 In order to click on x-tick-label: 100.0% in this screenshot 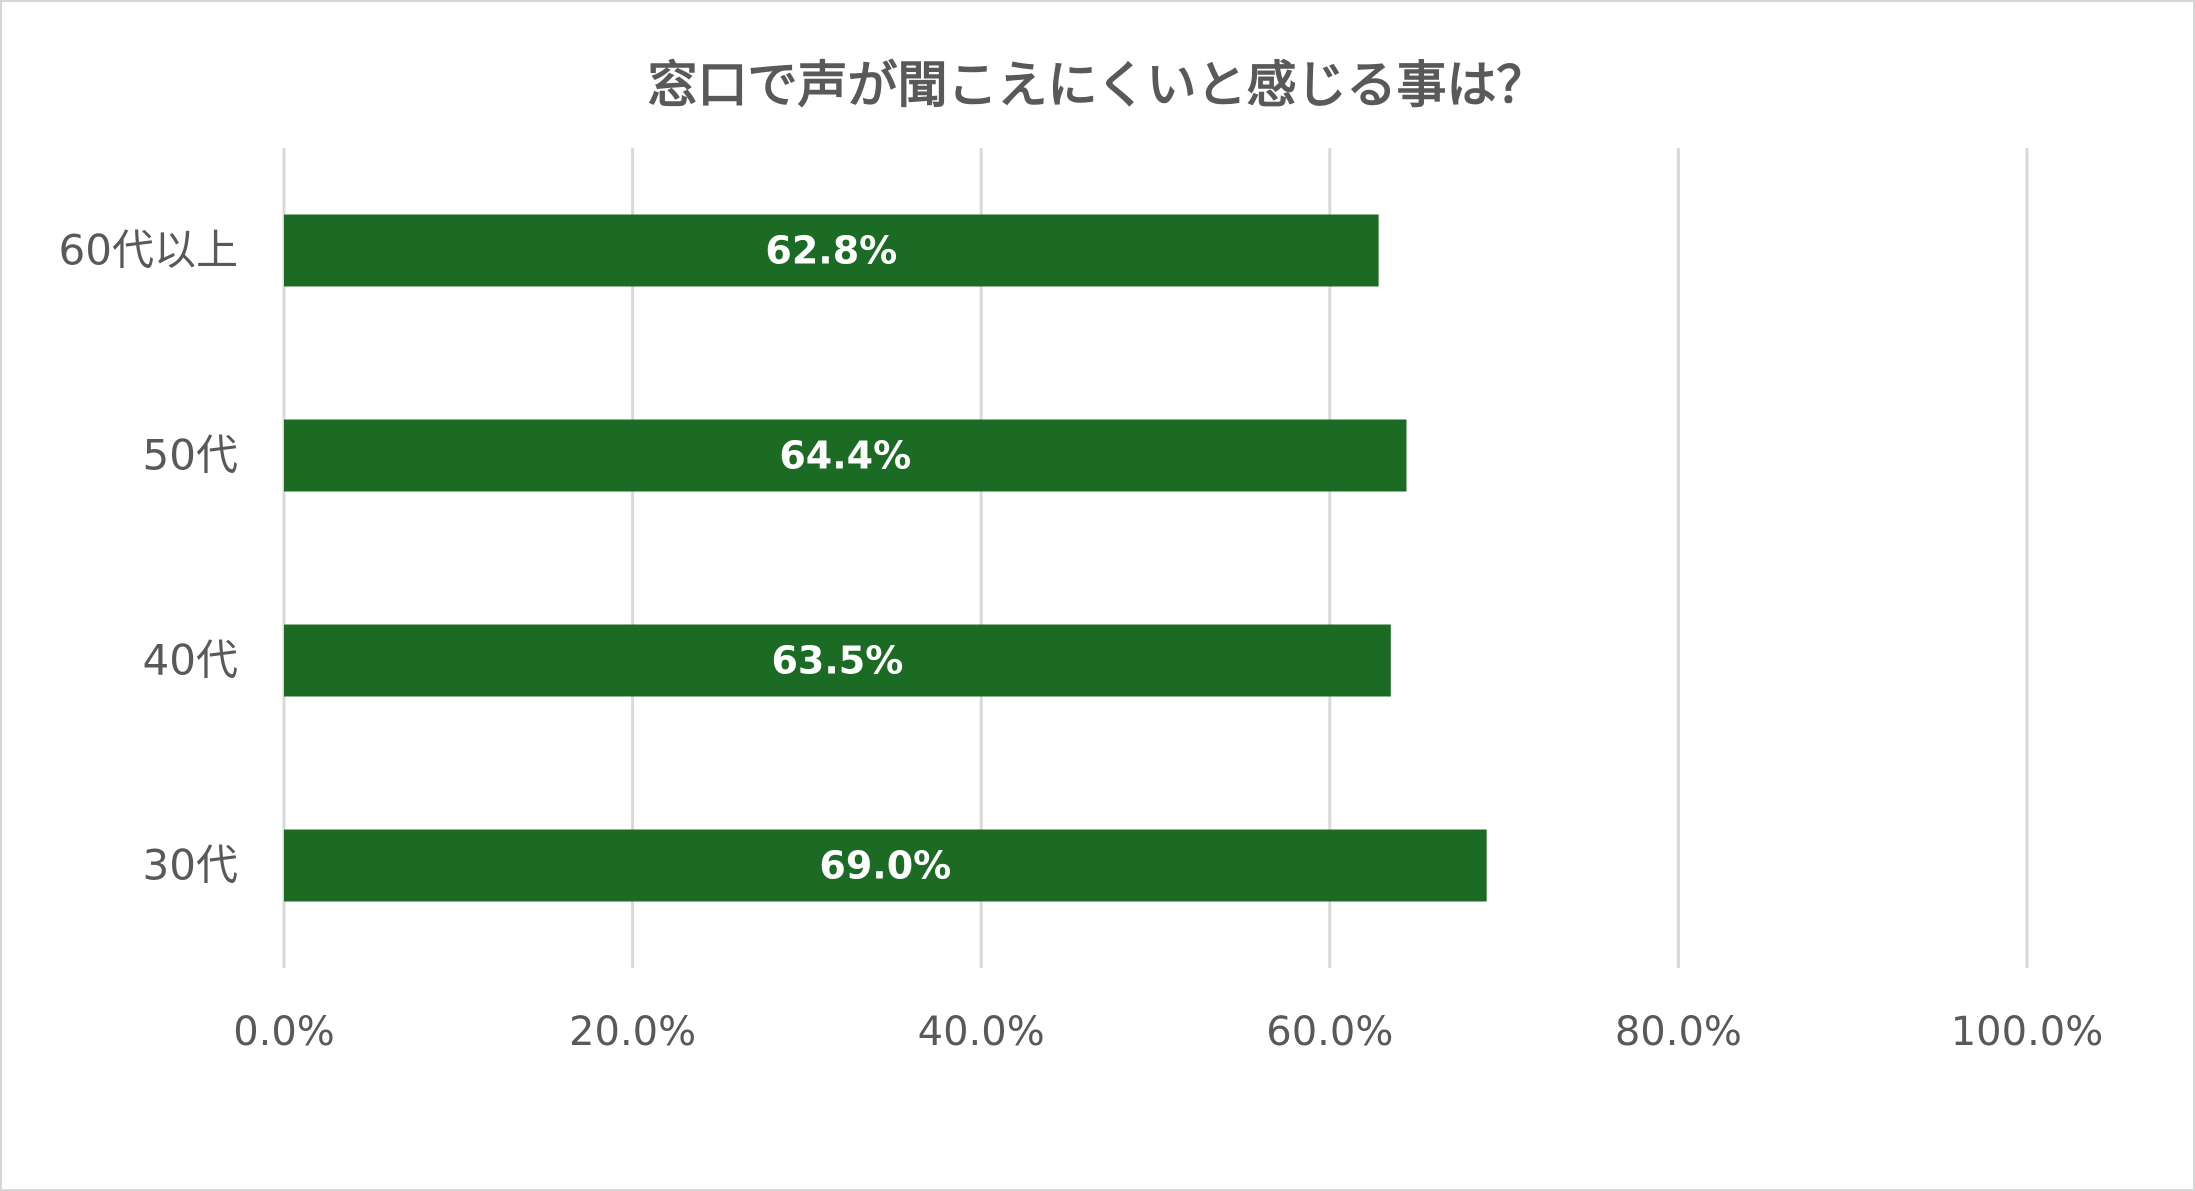, I will do `click(2027, 1032)`.